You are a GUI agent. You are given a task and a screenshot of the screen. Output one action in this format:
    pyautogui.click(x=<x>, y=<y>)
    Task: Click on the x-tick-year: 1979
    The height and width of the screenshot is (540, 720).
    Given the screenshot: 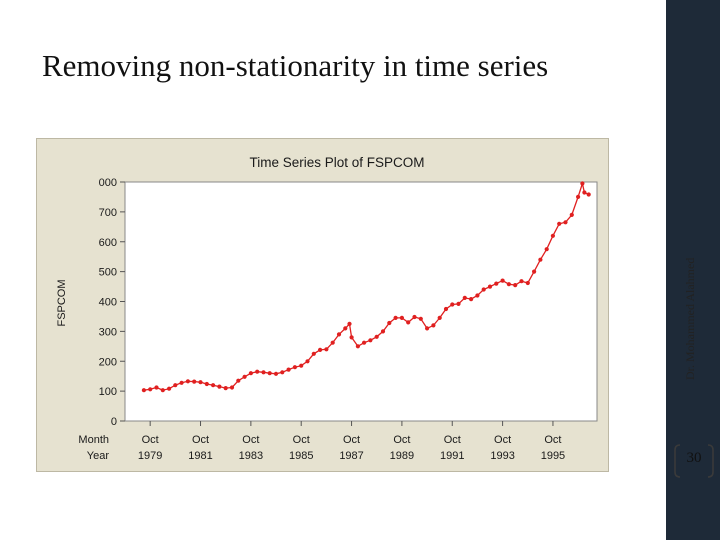 What is the action you would take?
    pyautogui.click(x=150, y=456)
    